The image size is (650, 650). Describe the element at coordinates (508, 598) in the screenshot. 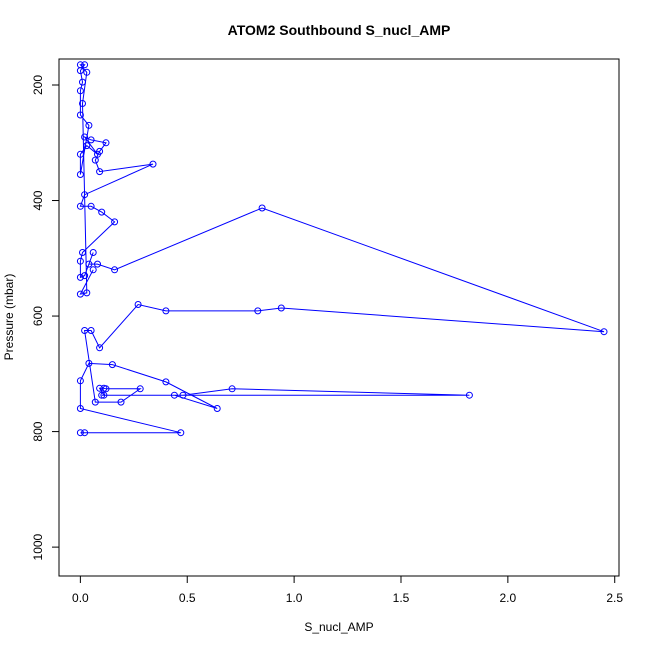

I see `x-tick-label: 2.0` at that location.